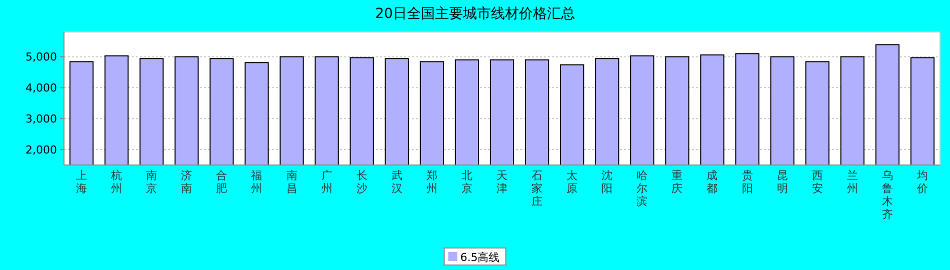 Image resolution: width=950 pixels, height=270 pixels. What do you see at coordinates (537, 188) in the screenshot?
I see `x-tick-label: 石家庄` at bounding box center [537, 188].